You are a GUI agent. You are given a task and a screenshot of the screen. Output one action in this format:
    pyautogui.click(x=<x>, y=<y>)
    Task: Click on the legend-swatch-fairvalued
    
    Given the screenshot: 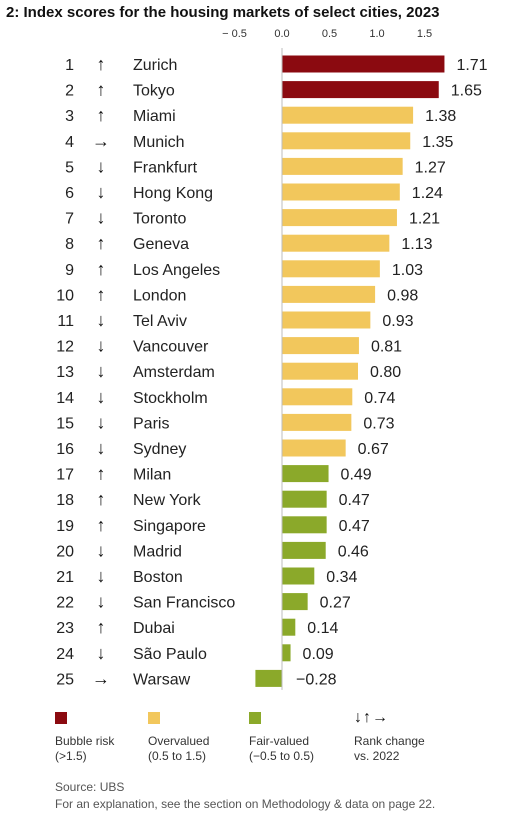 What is the action you would take?
    pyautogui.click(x=255, y=718)
    